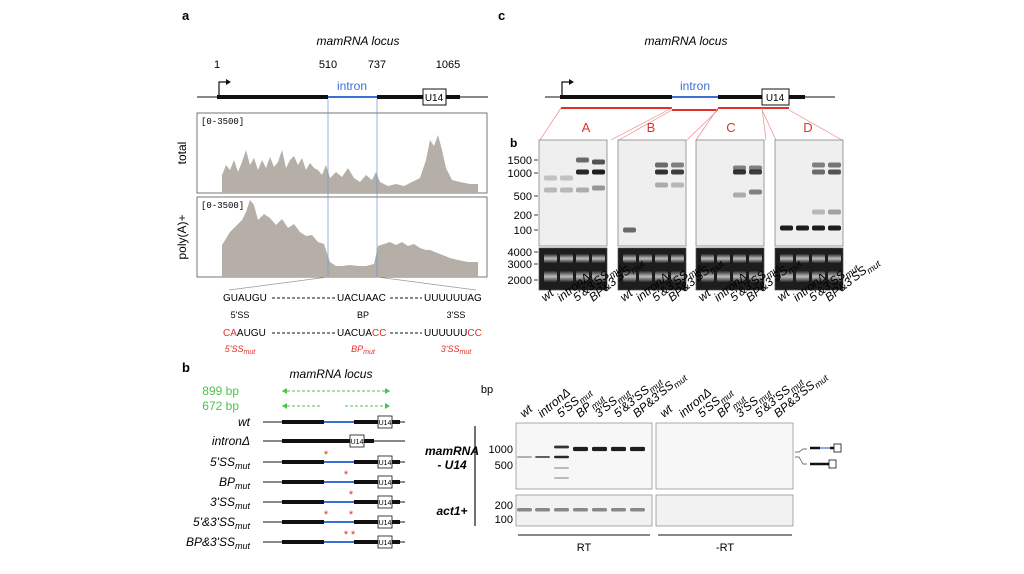 The height and width of the screenshot is (574, 1024). Describe the element at coordinates (504, 466) in the screenshot. I see `gel1-marker-500: 500` at that location.